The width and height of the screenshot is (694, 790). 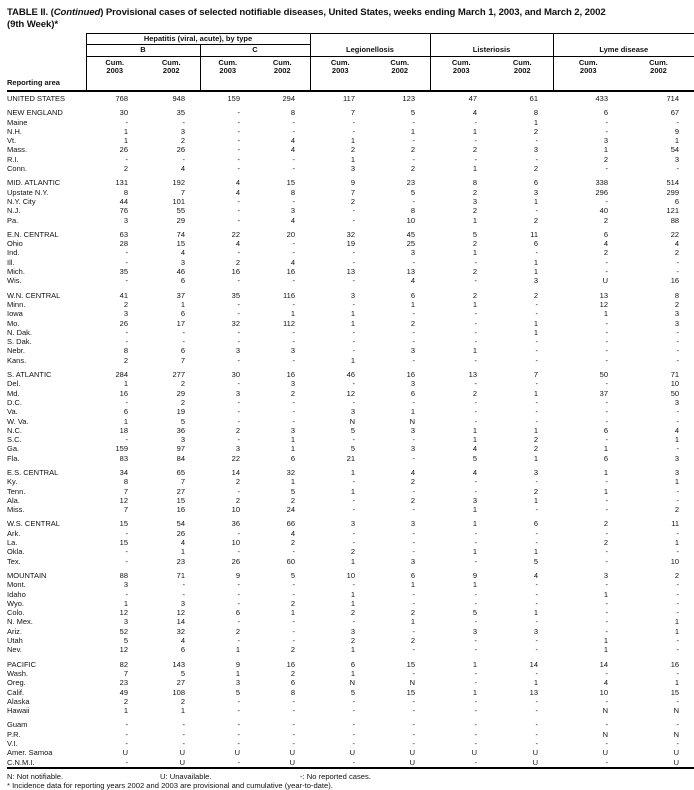 I want to click on value-cell: 4, so click(x=292, y=141).